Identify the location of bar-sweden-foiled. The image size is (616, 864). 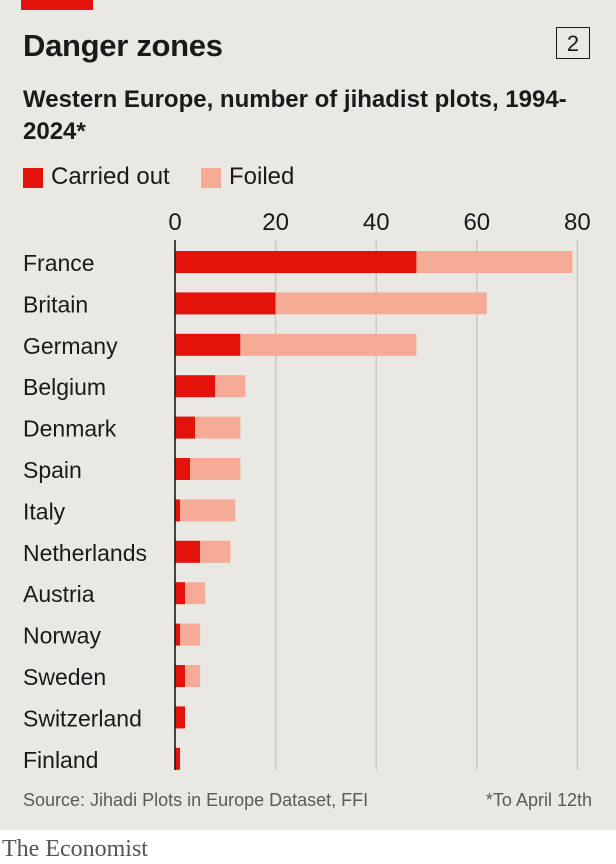
(193, 676).